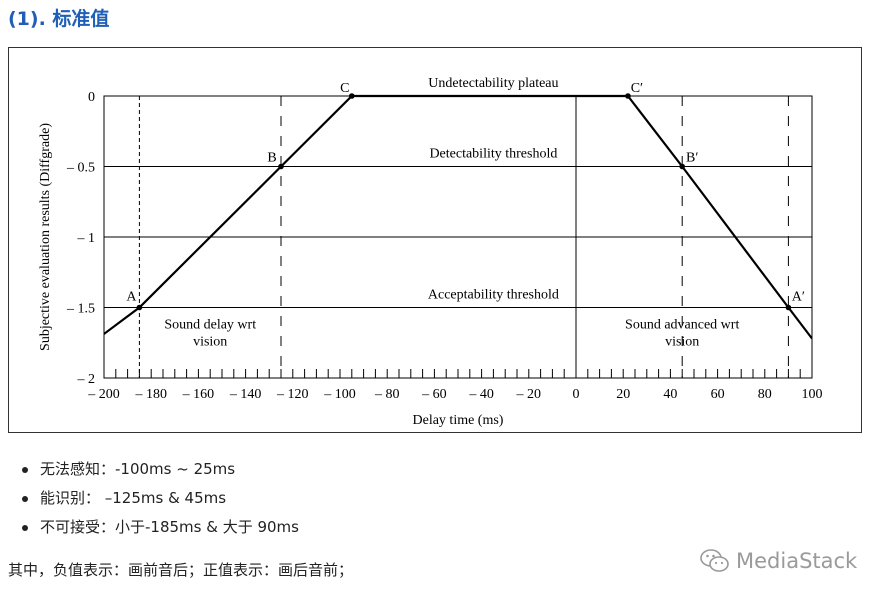 This screenshot has height=598, width=882. What do you see at coordinates (798, 297) in the screenshot?
I see `point-label: A′` at bounding box center [798, 297].